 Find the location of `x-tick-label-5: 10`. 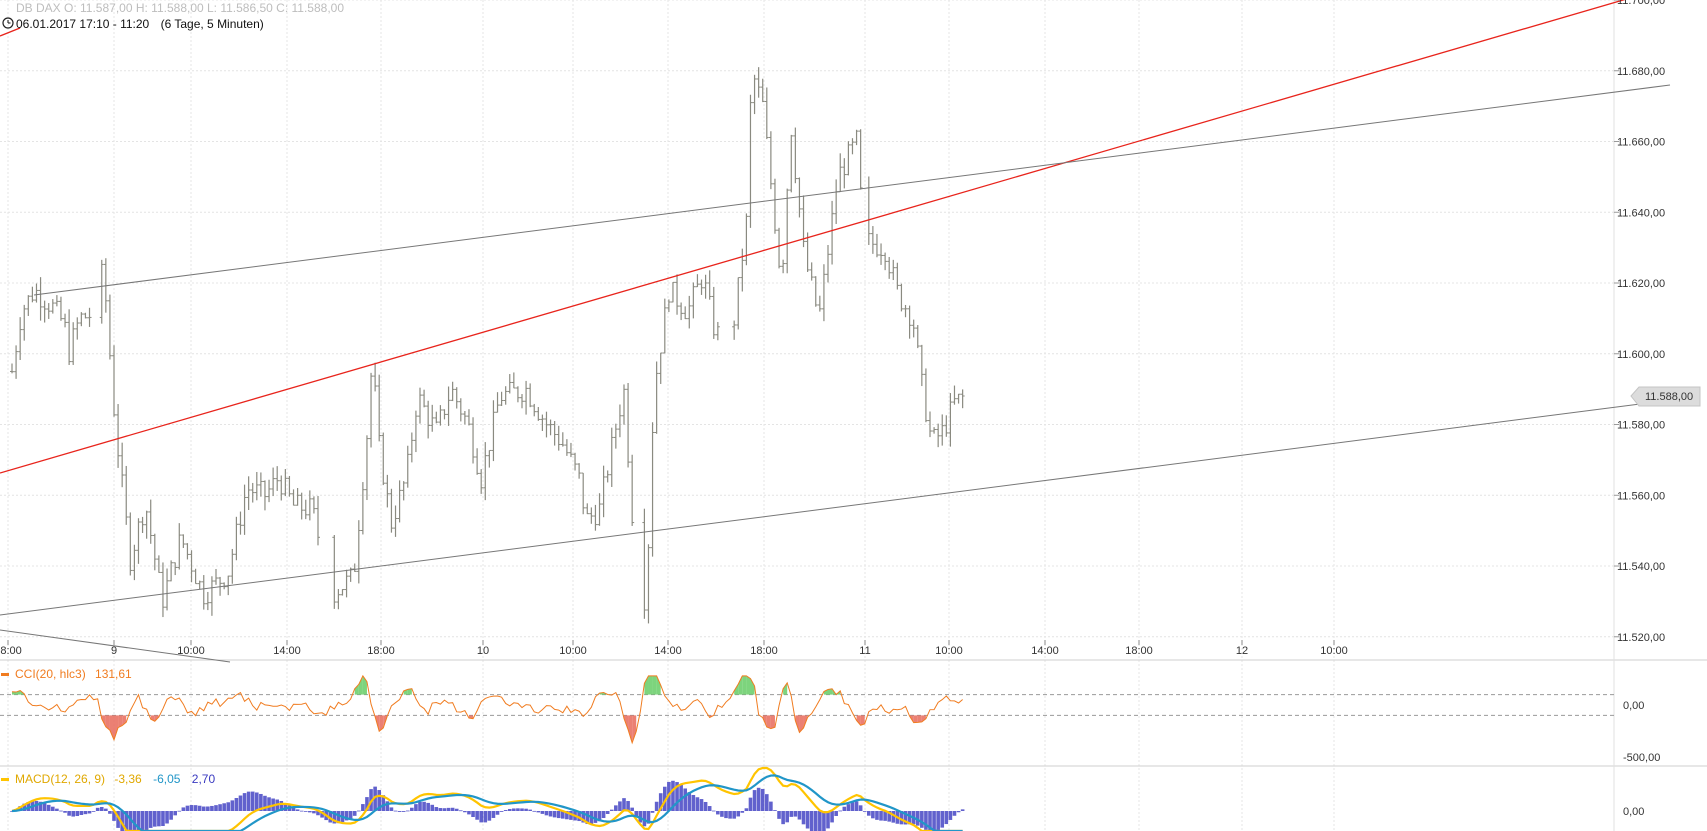

x-tick-label-5: 10 is located at coordinates (483, 651).